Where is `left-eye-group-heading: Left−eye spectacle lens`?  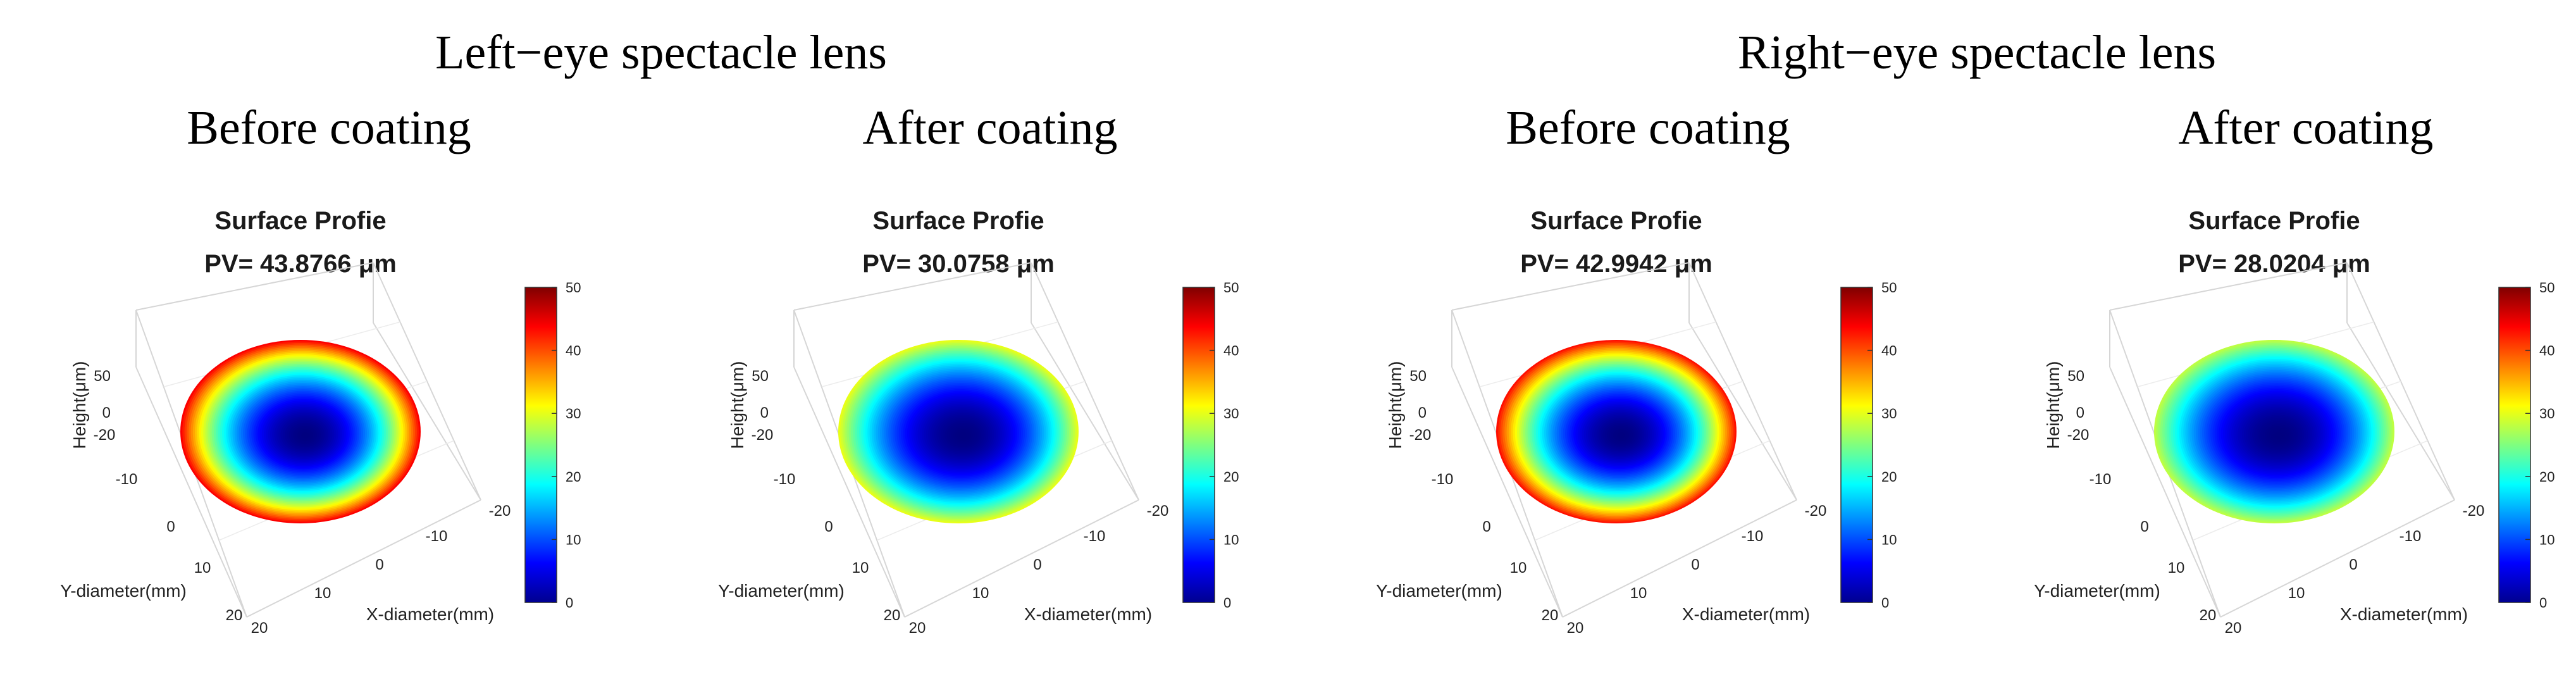 left-eye-group-heading: Left−eye spectacle lens is located at coordinates (661, 52).